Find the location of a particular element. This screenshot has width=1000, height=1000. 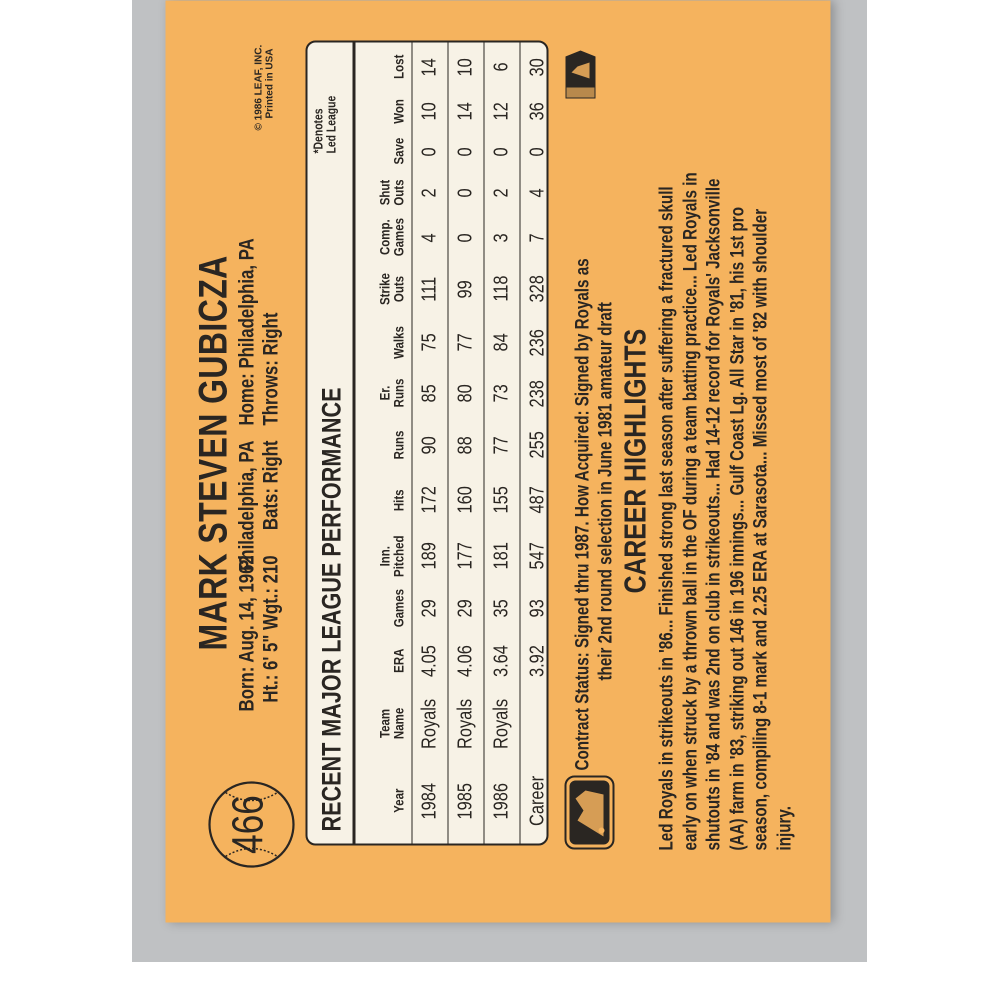

stats-cell: 85 is located at coordinates (429, 393).